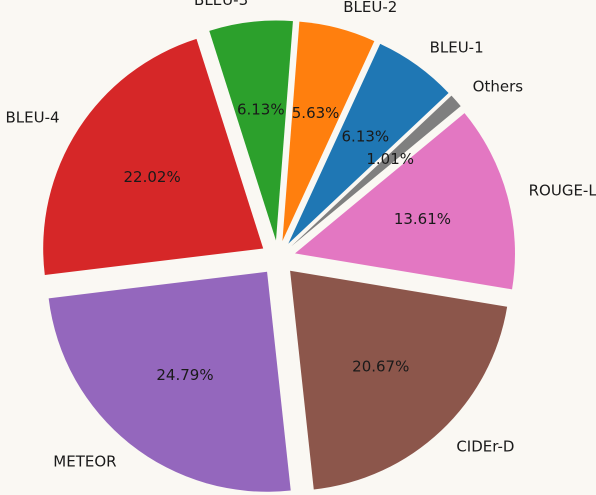  I want to click on slice-category-label: Others, so click(498, 86).